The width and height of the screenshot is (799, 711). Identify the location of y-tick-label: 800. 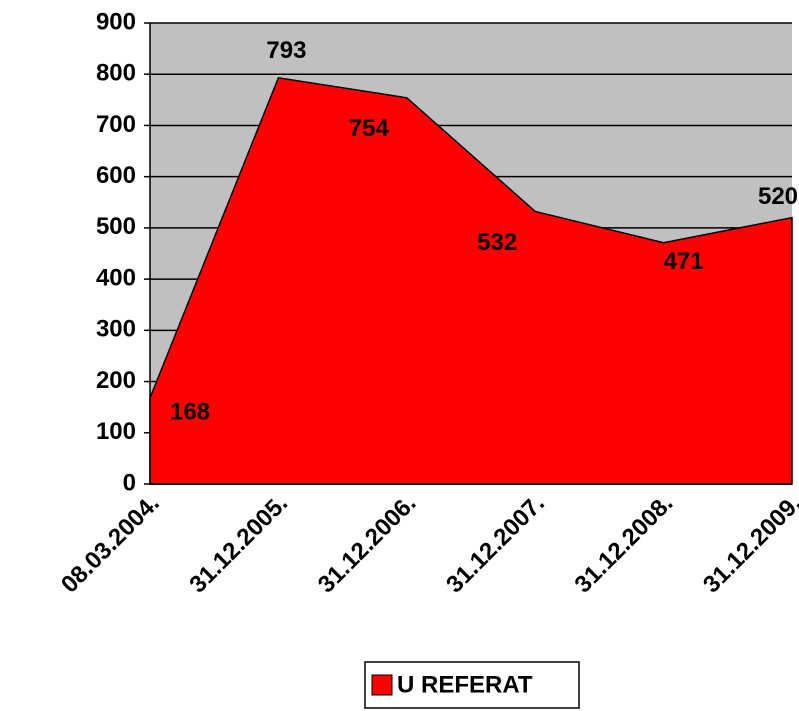
(116, 73).